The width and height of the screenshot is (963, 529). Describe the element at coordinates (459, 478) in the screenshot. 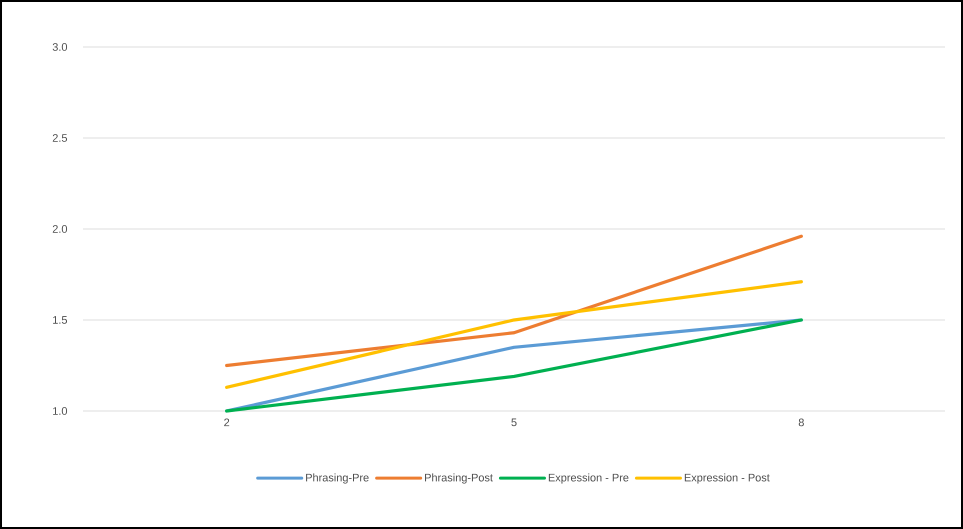

I see `legend-label: Phrasing-Post` at that location.